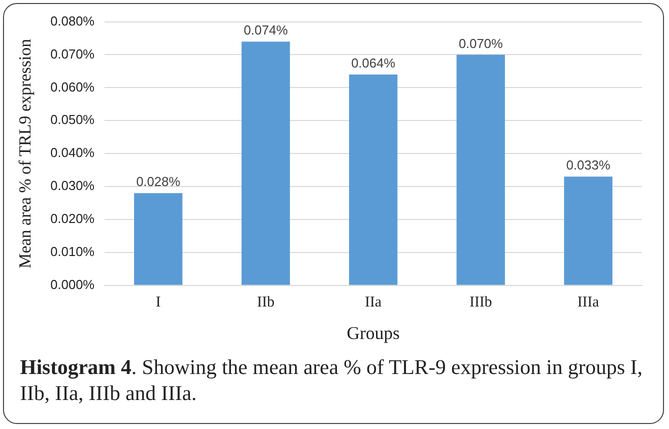 The height and width of the screenshot is (429, 669). Describe the element at coordinates (72, 252) in the screenshot. I see `y-tick-label: 0.010%` at that location.